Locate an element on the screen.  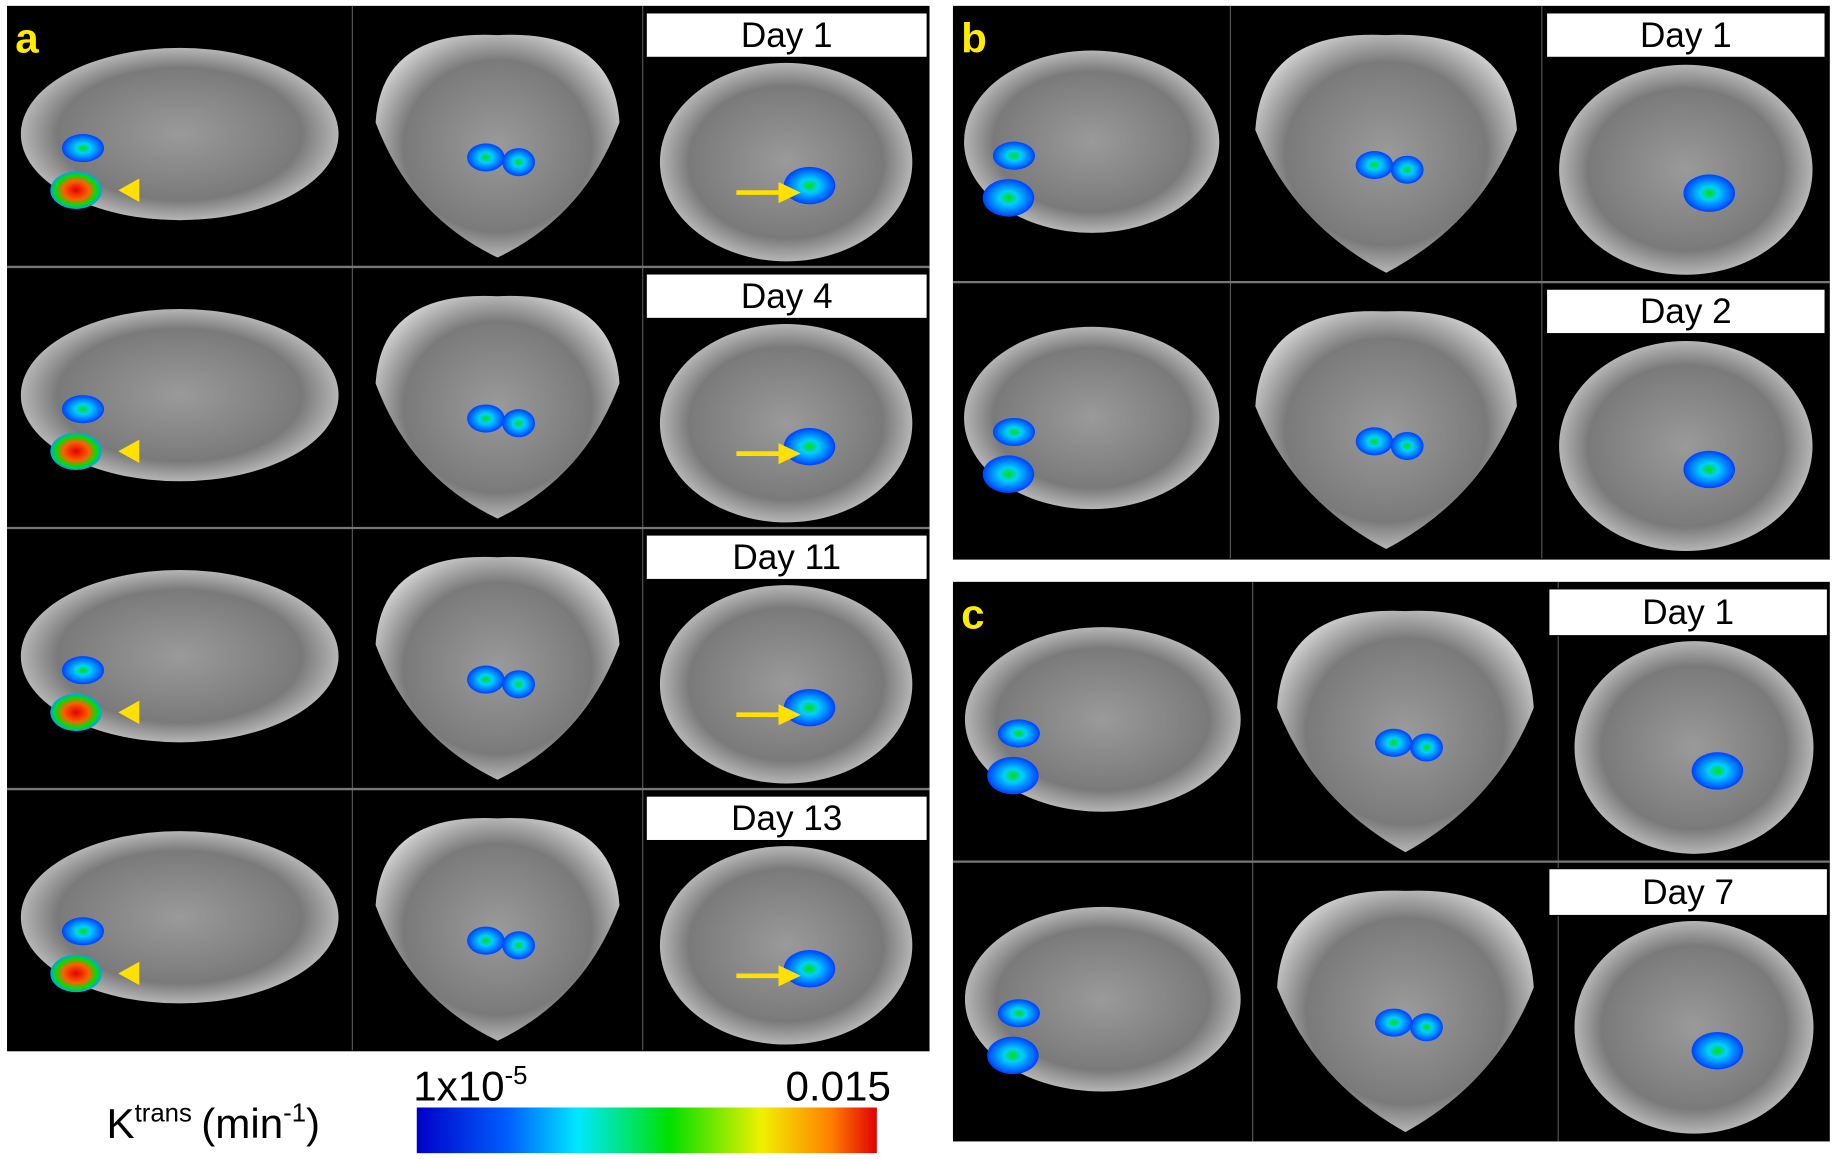
panel-label: a is located at coordinates (27, 38).